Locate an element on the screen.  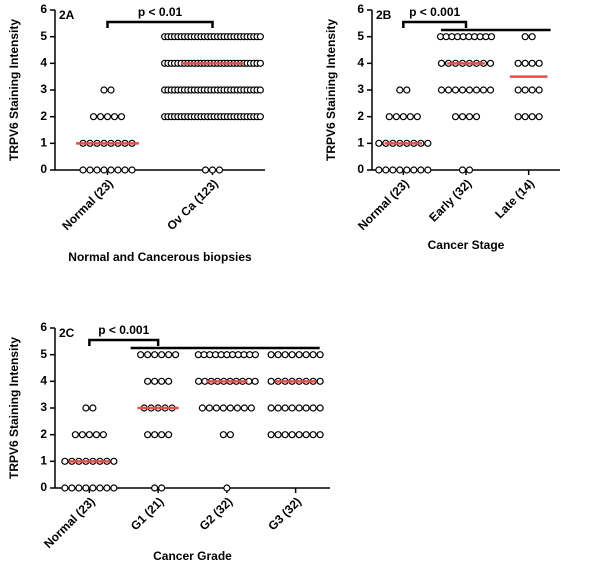
x-tick-label: Ov Ca (123) is located at coordinates (192, 204).